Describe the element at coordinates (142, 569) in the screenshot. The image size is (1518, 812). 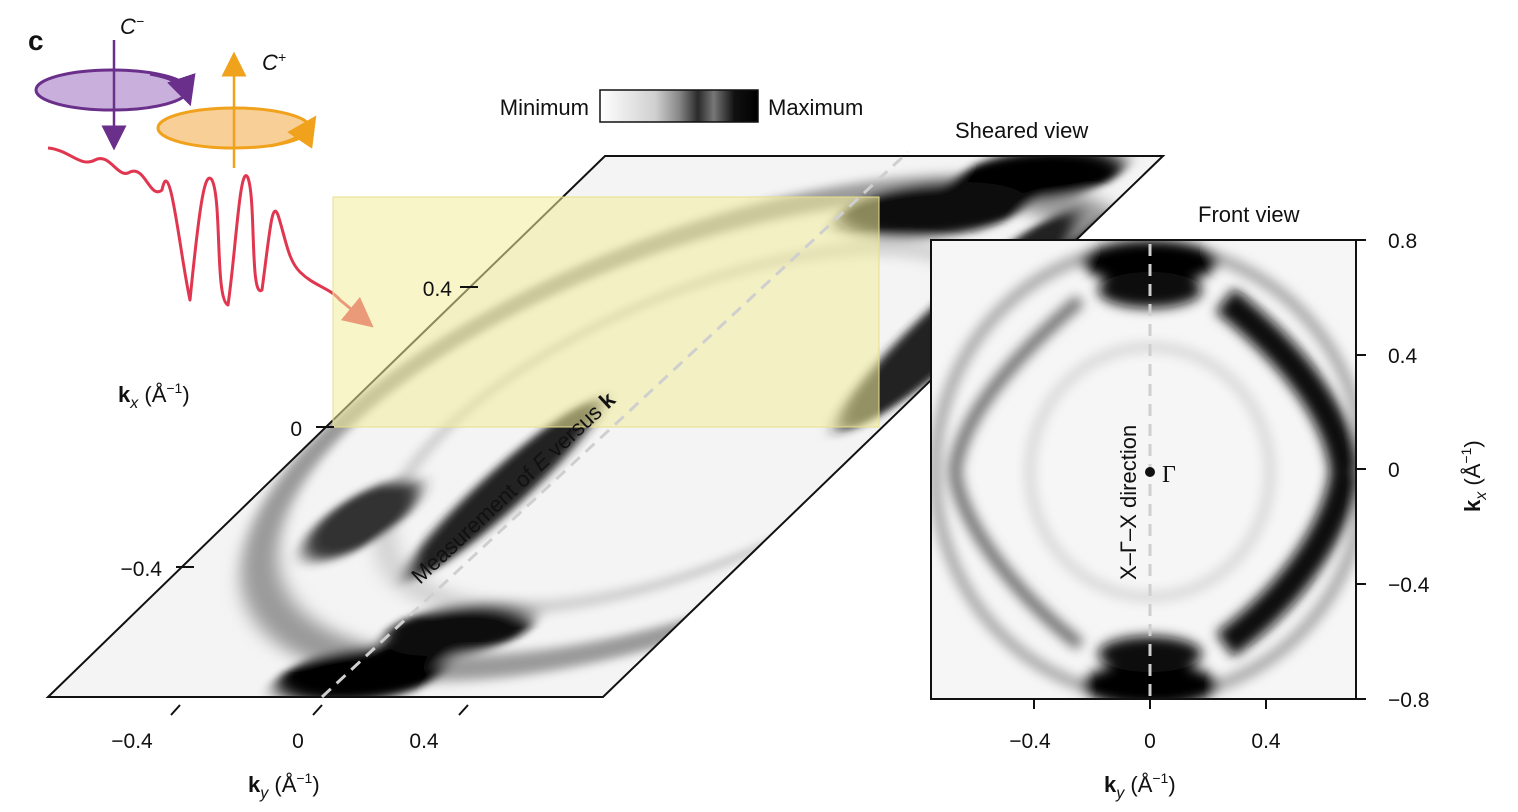
I see `sheared-kx-tick-minus-0.4: −0.4` at that location.